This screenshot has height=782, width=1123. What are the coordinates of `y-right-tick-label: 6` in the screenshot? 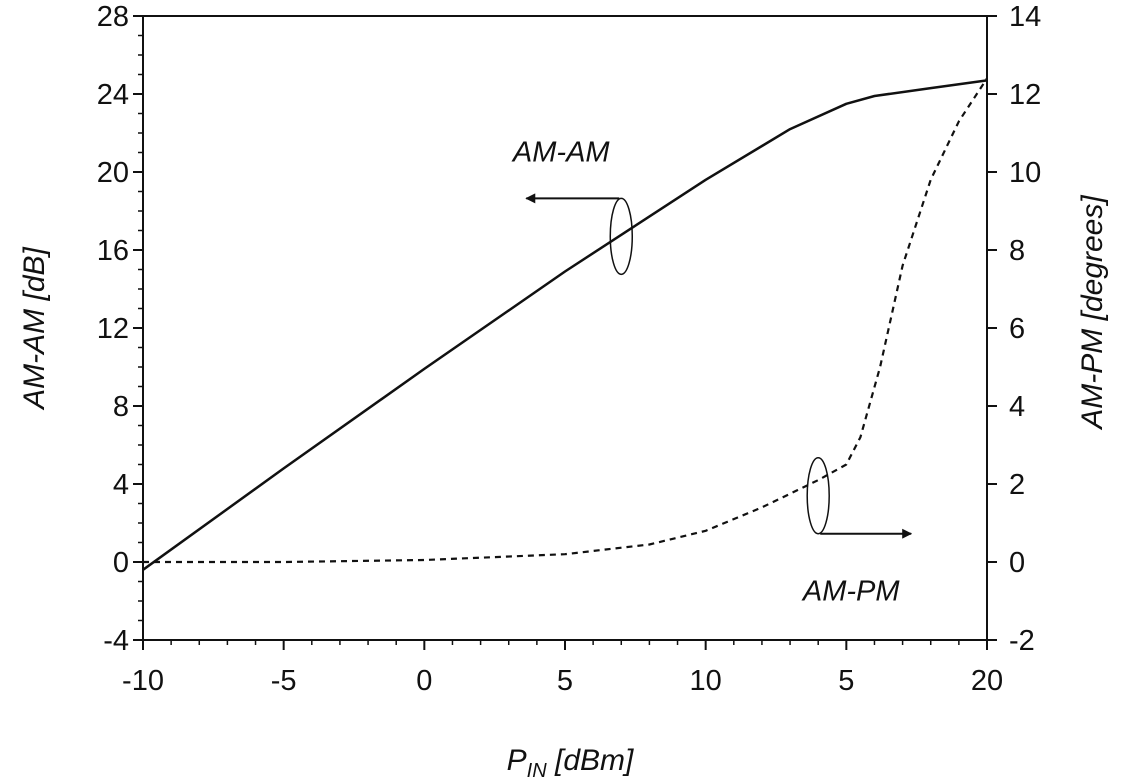 It's located at (1017, 329).